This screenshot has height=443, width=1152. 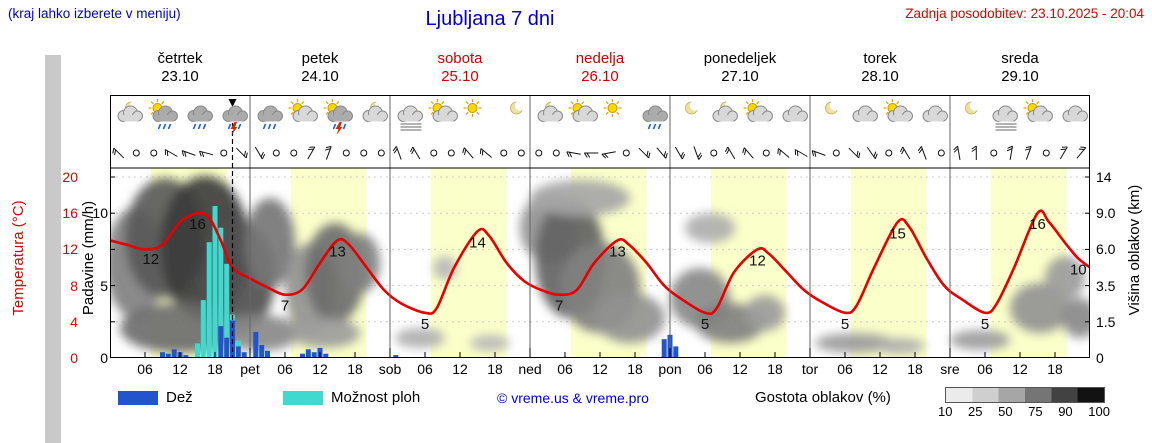 I want to click on shower-legend-swatch, so click(x=303, y=398).